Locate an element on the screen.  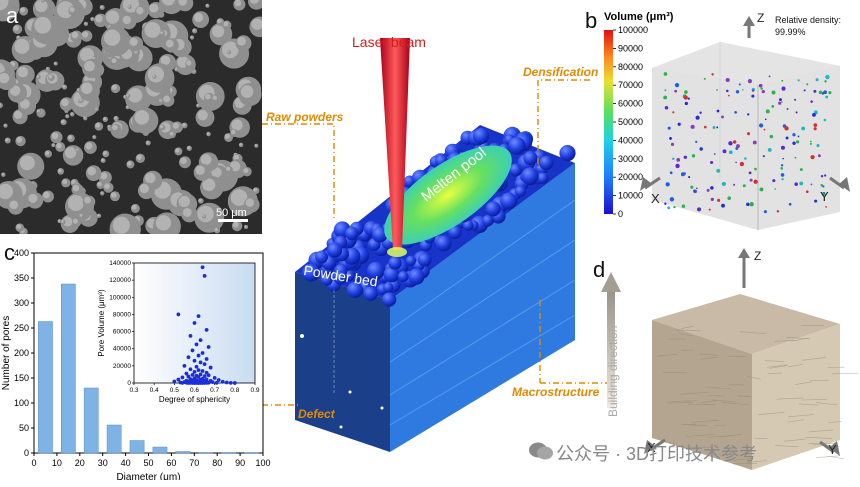
scatter-x-tick-label: 0.8 is located at coordinates (234, 390).